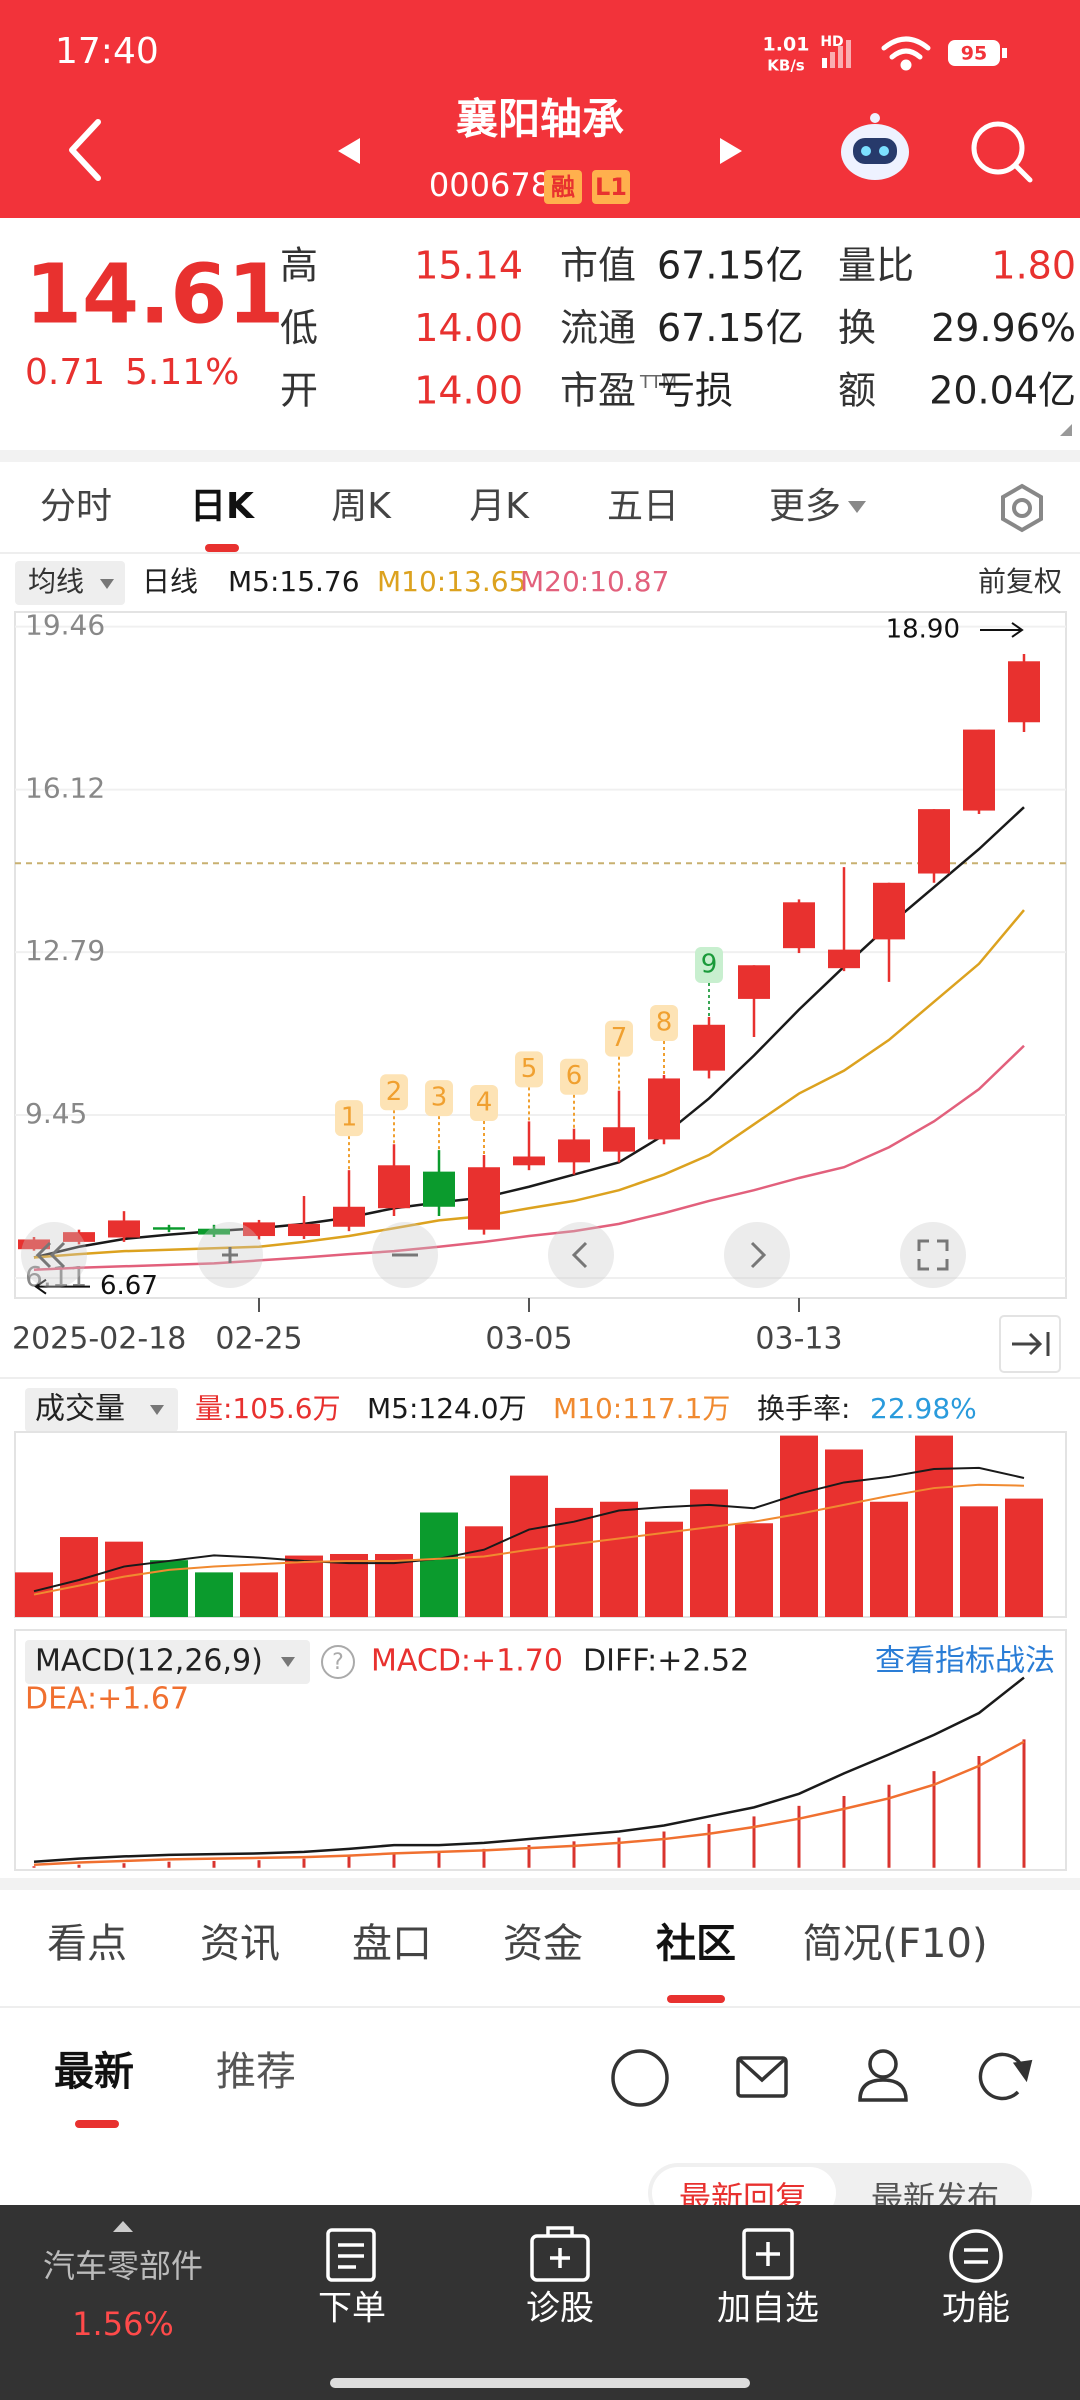 This screenshot has width=1080, height=2400. I want to click on max-price-arrow, so click(1002, 630).